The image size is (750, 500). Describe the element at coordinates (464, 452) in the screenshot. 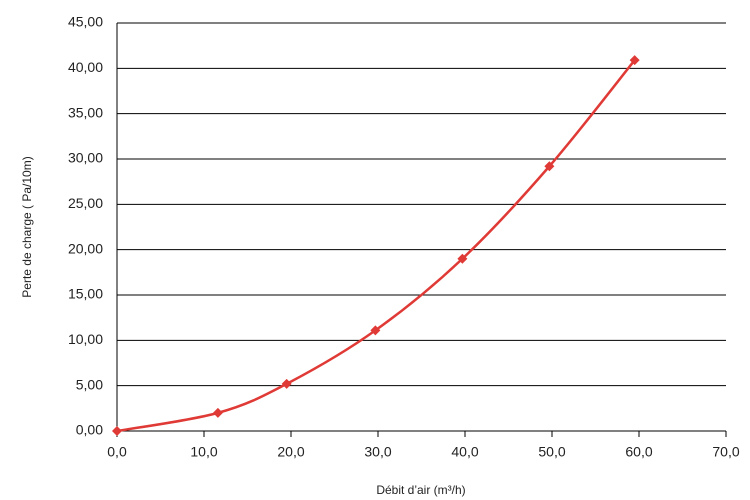

I see `x-tick-label: 40,0` at that location.